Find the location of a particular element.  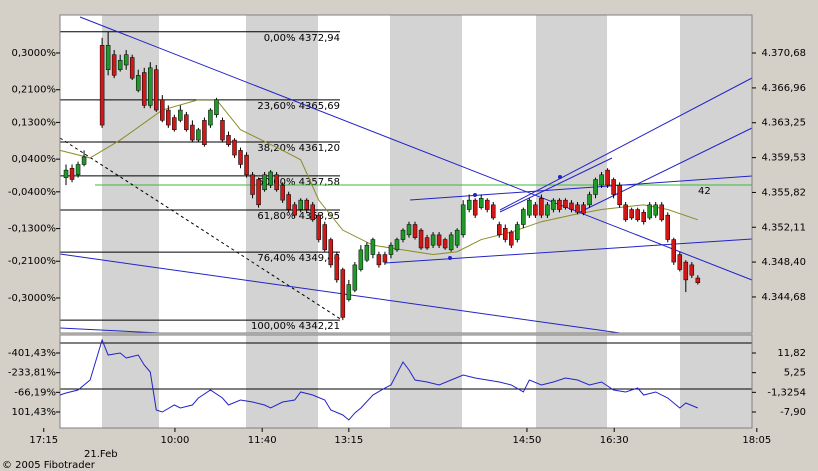

y-tick-label: -1,3254 is located at coordinates (786, 392).